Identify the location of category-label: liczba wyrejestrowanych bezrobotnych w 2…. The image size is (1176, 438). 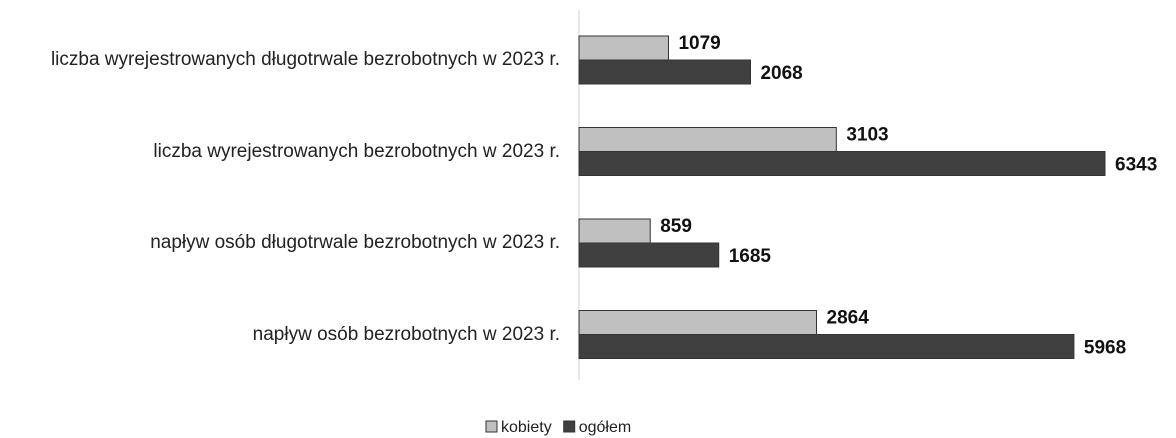
(280, 152).